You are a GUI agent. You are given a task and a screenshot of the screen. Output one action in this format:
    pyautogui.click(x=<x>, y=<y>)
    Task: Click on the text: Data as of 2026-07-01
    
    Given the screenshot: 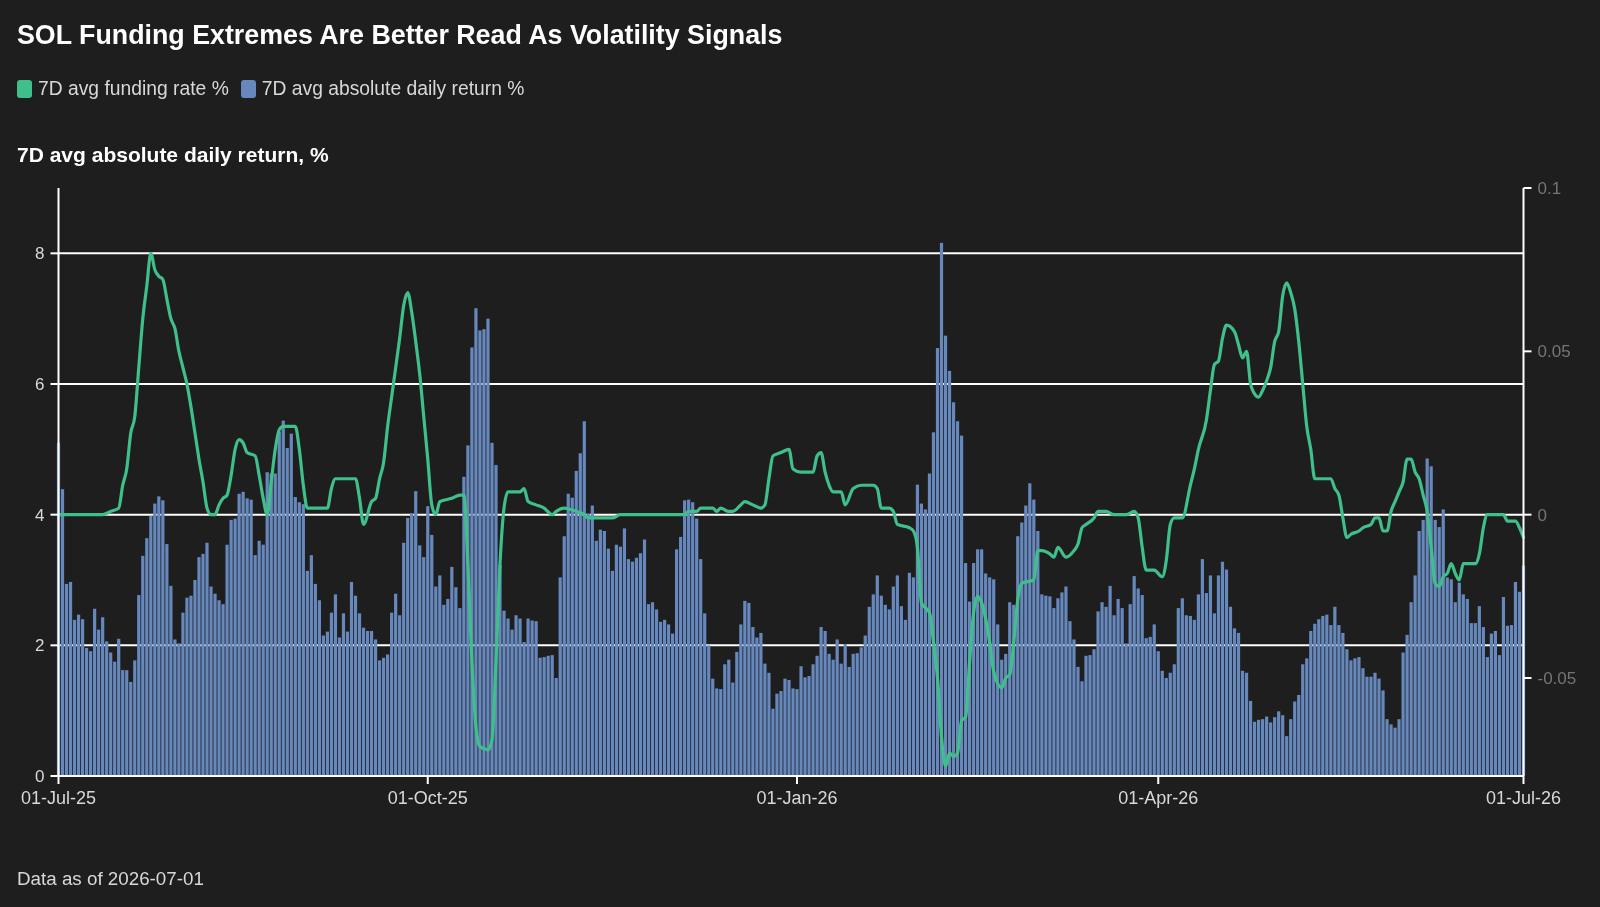 What is the action you would take?
    pyautogui.click(x=110, y=878)
    